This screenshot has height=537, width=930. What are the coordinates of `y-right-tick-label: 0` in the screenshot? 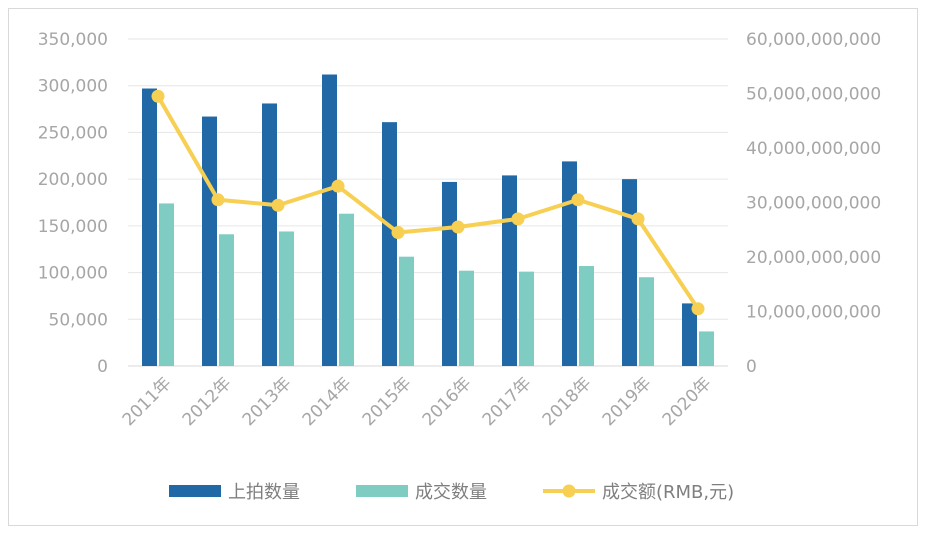 It's located at (751, 367).